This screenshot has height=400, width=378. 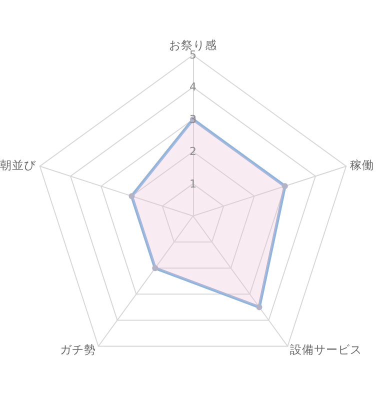 What do you see at coordinates (326, 349) in the screenshot?
I see `spoke-label: 設備サービス` at bounding box center [326, 349].